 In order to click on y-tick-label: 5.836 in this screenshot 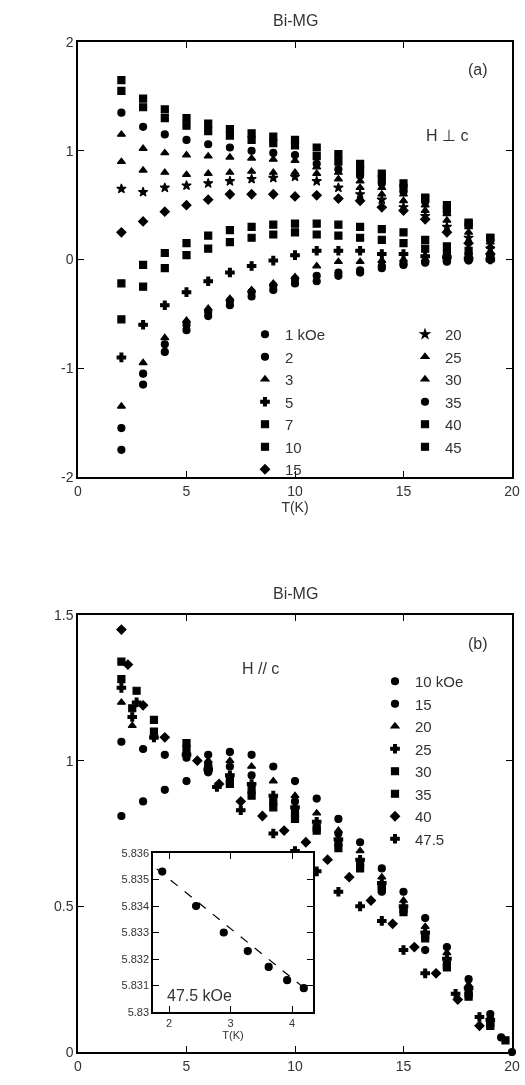, I will do `click(135, 852)`.